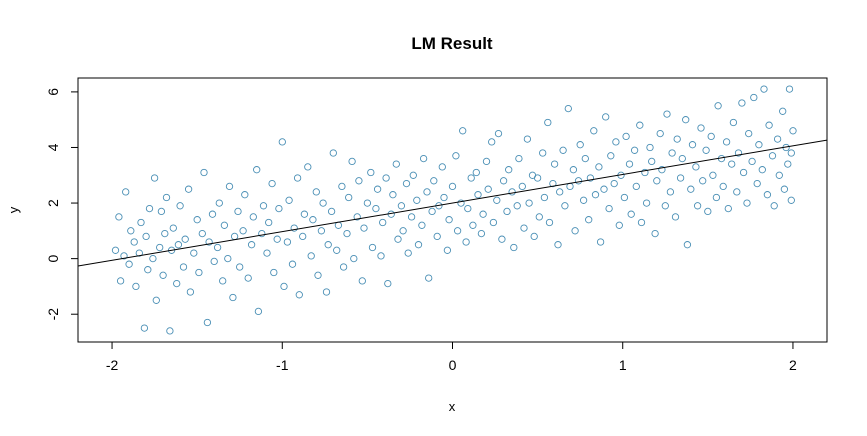 The image size is (867, 436). What do you see at coordinates (453, 365) in the screenshot?
I see `x-tick-label: 0` at bounding box center [453, 365].